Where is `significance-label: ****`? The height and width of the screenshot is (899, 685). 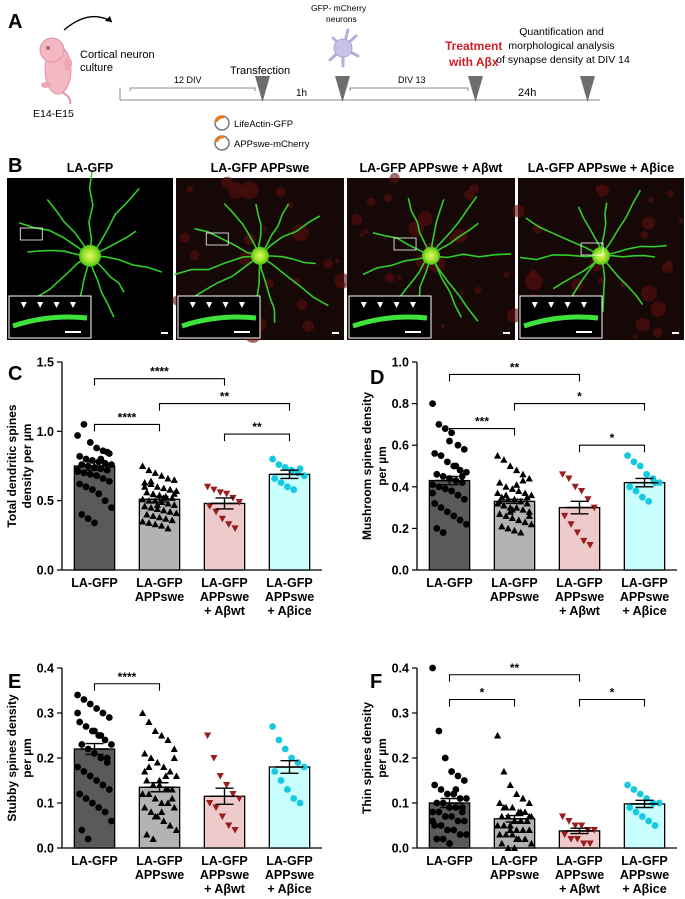
significance-label: **** is located at coordinates (127, 417).